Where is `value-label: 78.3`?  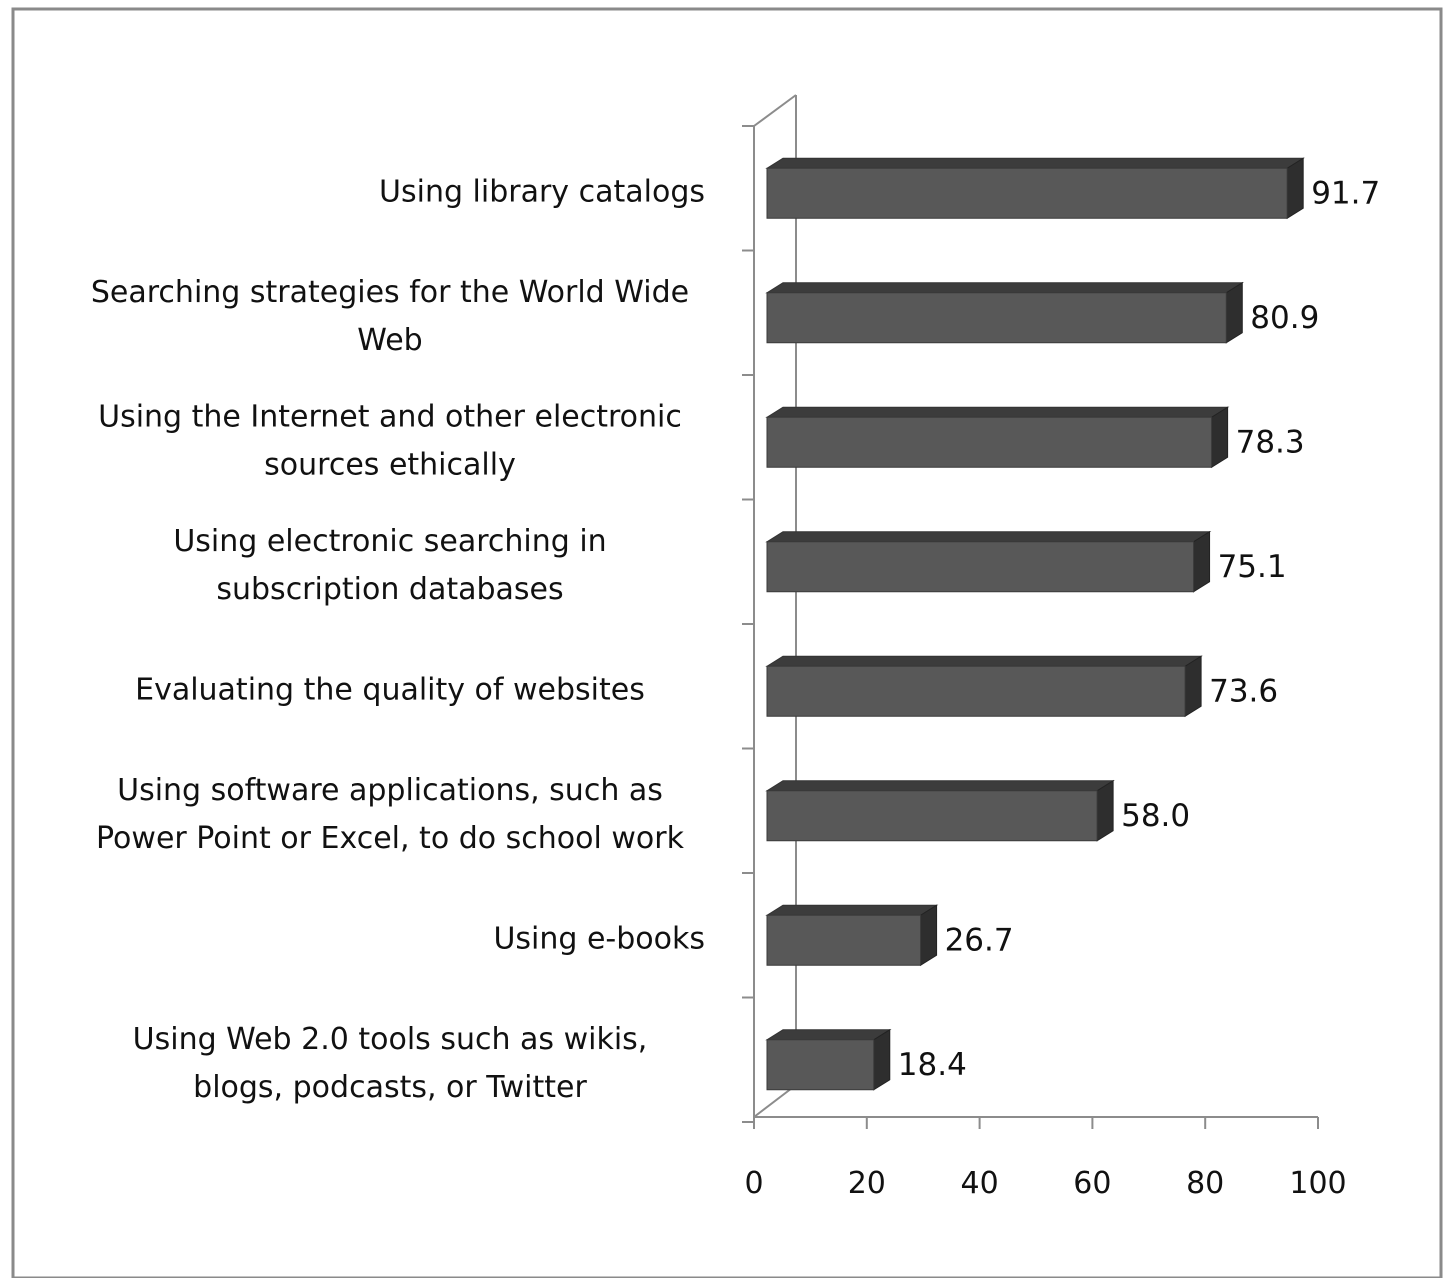 value-label: 78.3 is located at coordinates (1270, 442).